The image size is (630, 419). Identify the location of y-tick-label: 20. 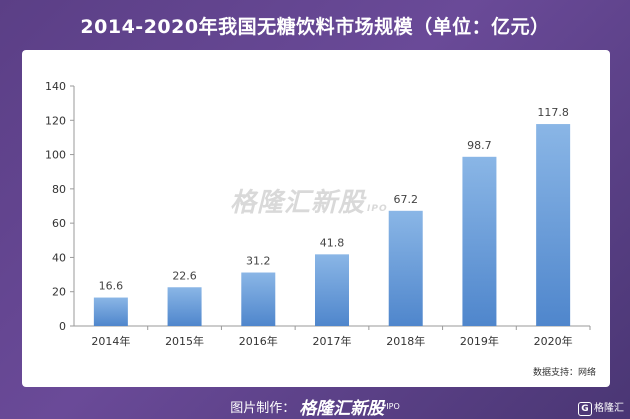
(59, 292).